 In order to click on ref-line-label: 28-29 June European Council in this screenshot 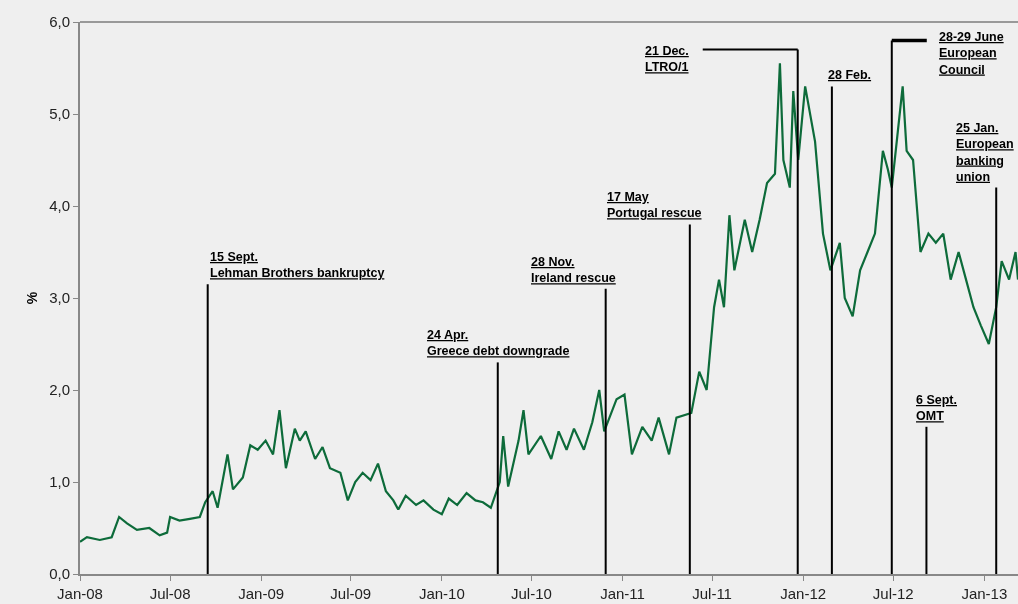, I will do `click(971, 53)`.